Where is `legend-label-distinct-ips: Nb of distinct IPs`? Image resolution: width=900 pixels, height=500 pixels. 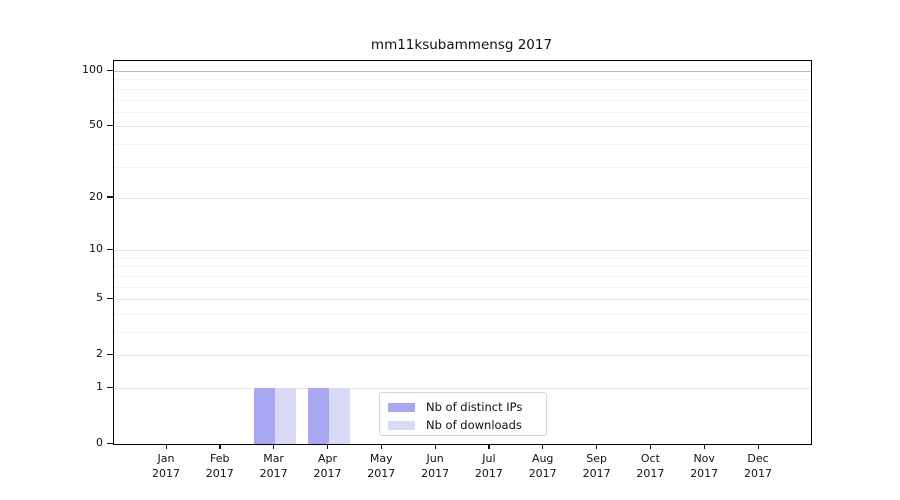 legend-label-distinct-ips: Nb of distinct IPs is located at coordinates (474, 407).